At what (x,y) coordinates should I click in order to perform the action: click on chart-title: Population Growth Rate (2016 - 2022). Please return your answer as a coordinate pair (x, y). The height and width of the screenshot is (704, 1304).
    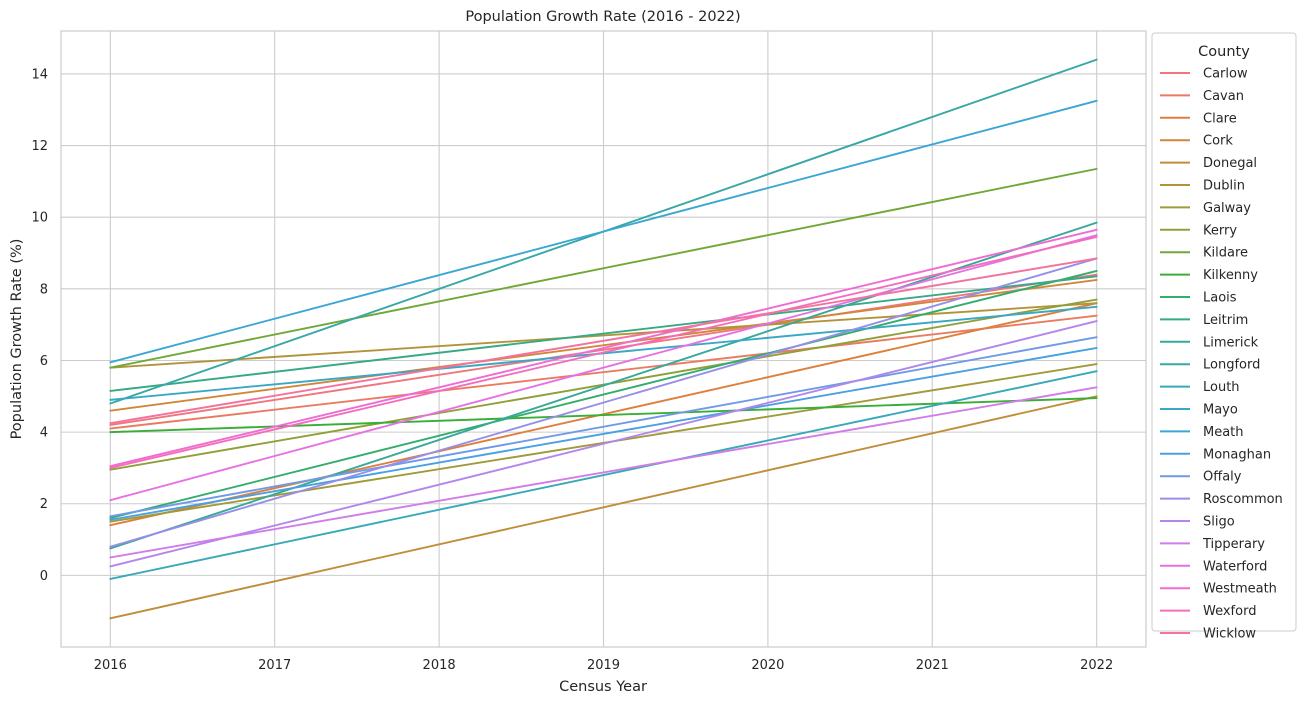
    Looking at the image, I should click on (602, 17).